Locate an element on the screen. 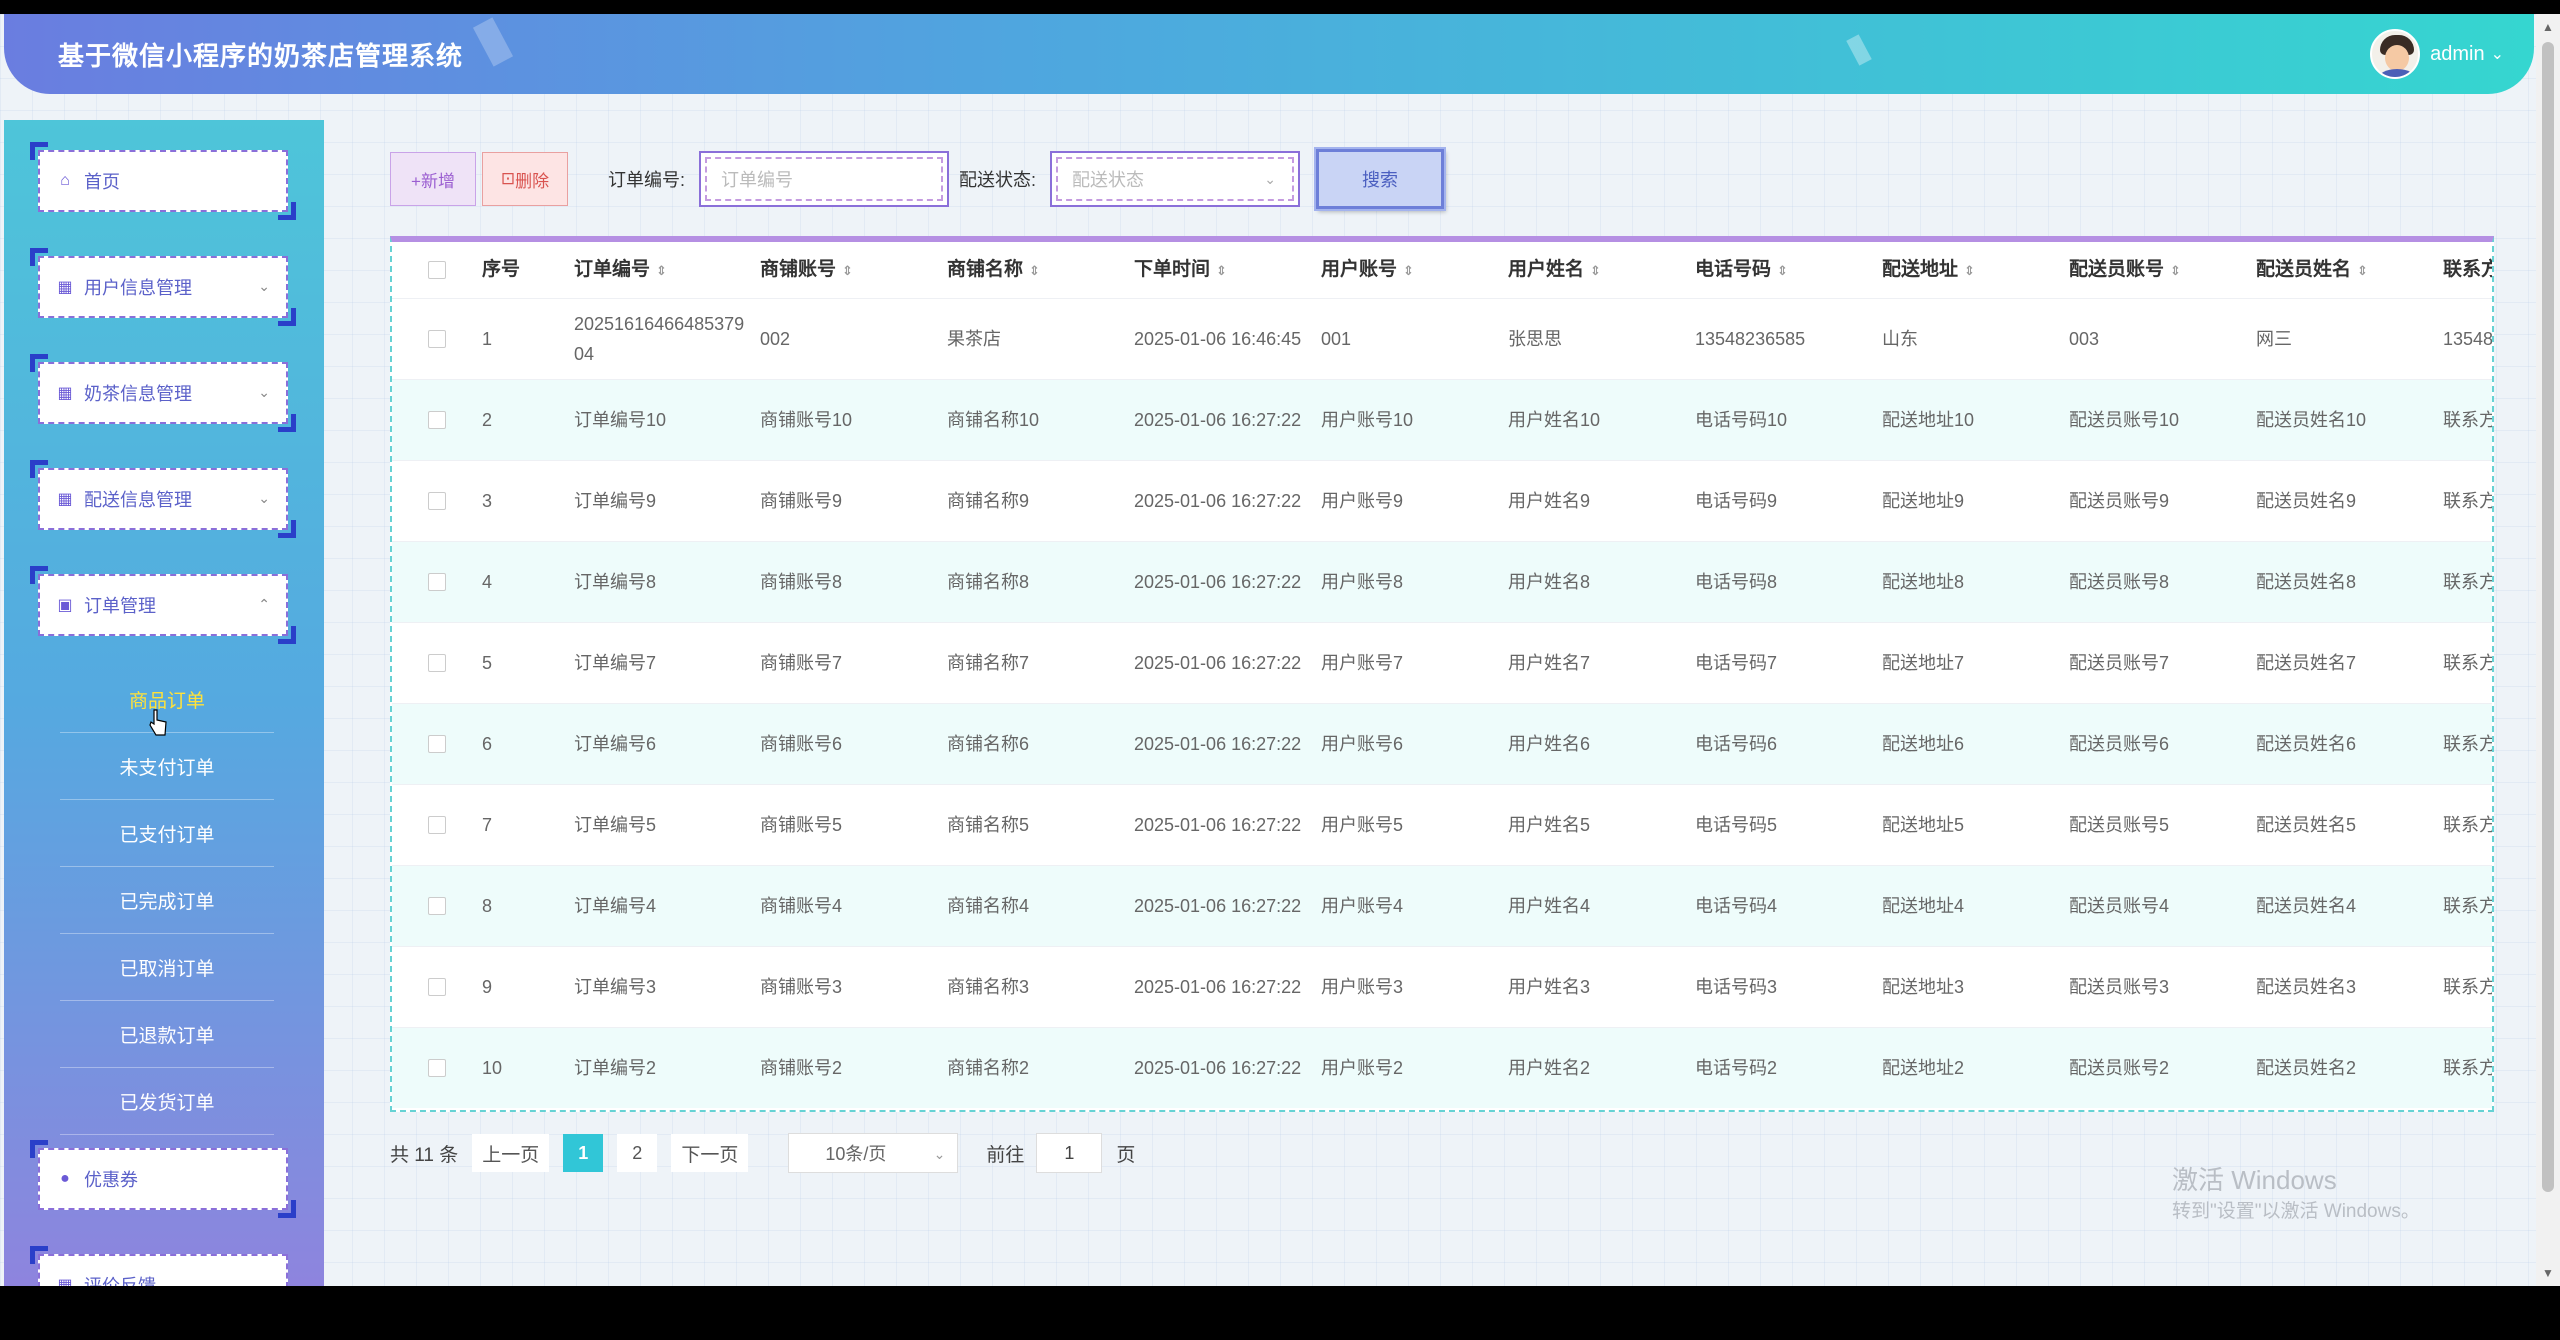  col-courier-name-cell: 配送员姓名6 is located at coordinates (2306, 744).